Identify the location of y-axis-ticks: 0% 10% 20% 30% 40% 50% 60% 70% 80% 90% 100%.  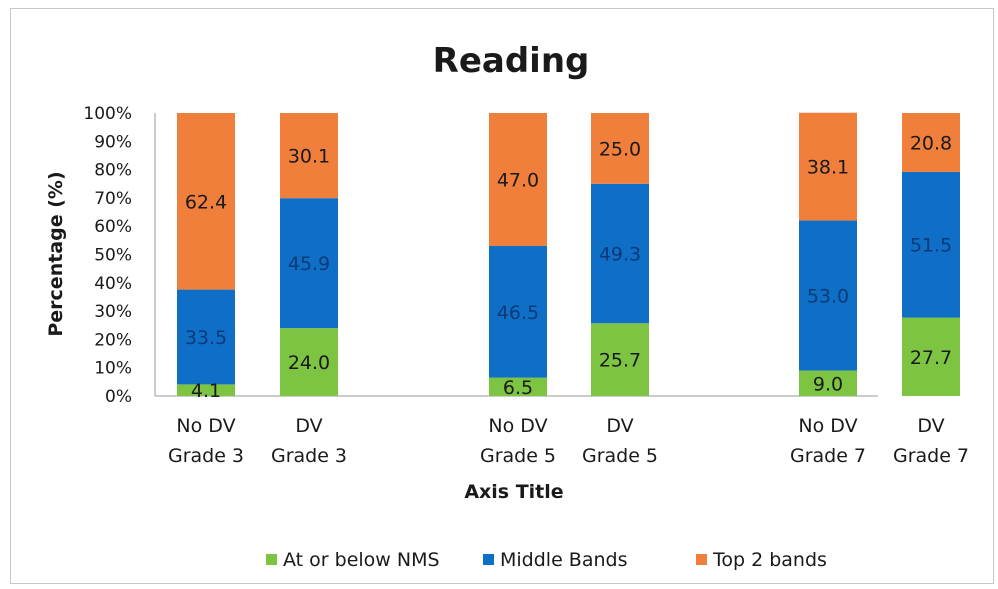
(107, 255).